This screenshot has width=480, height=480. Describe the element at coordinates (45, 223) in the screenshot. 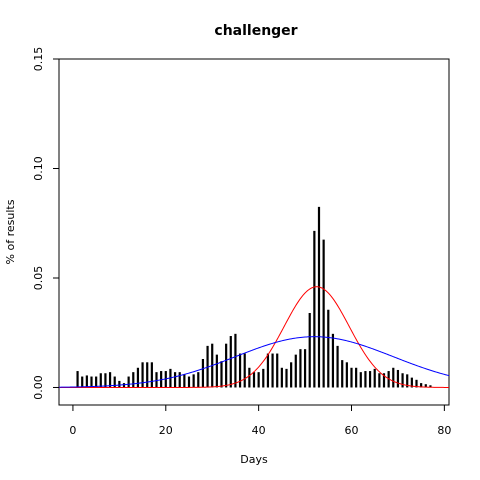

I see `y-axis: 0.00 0.05 0.10 0.15` at that location.